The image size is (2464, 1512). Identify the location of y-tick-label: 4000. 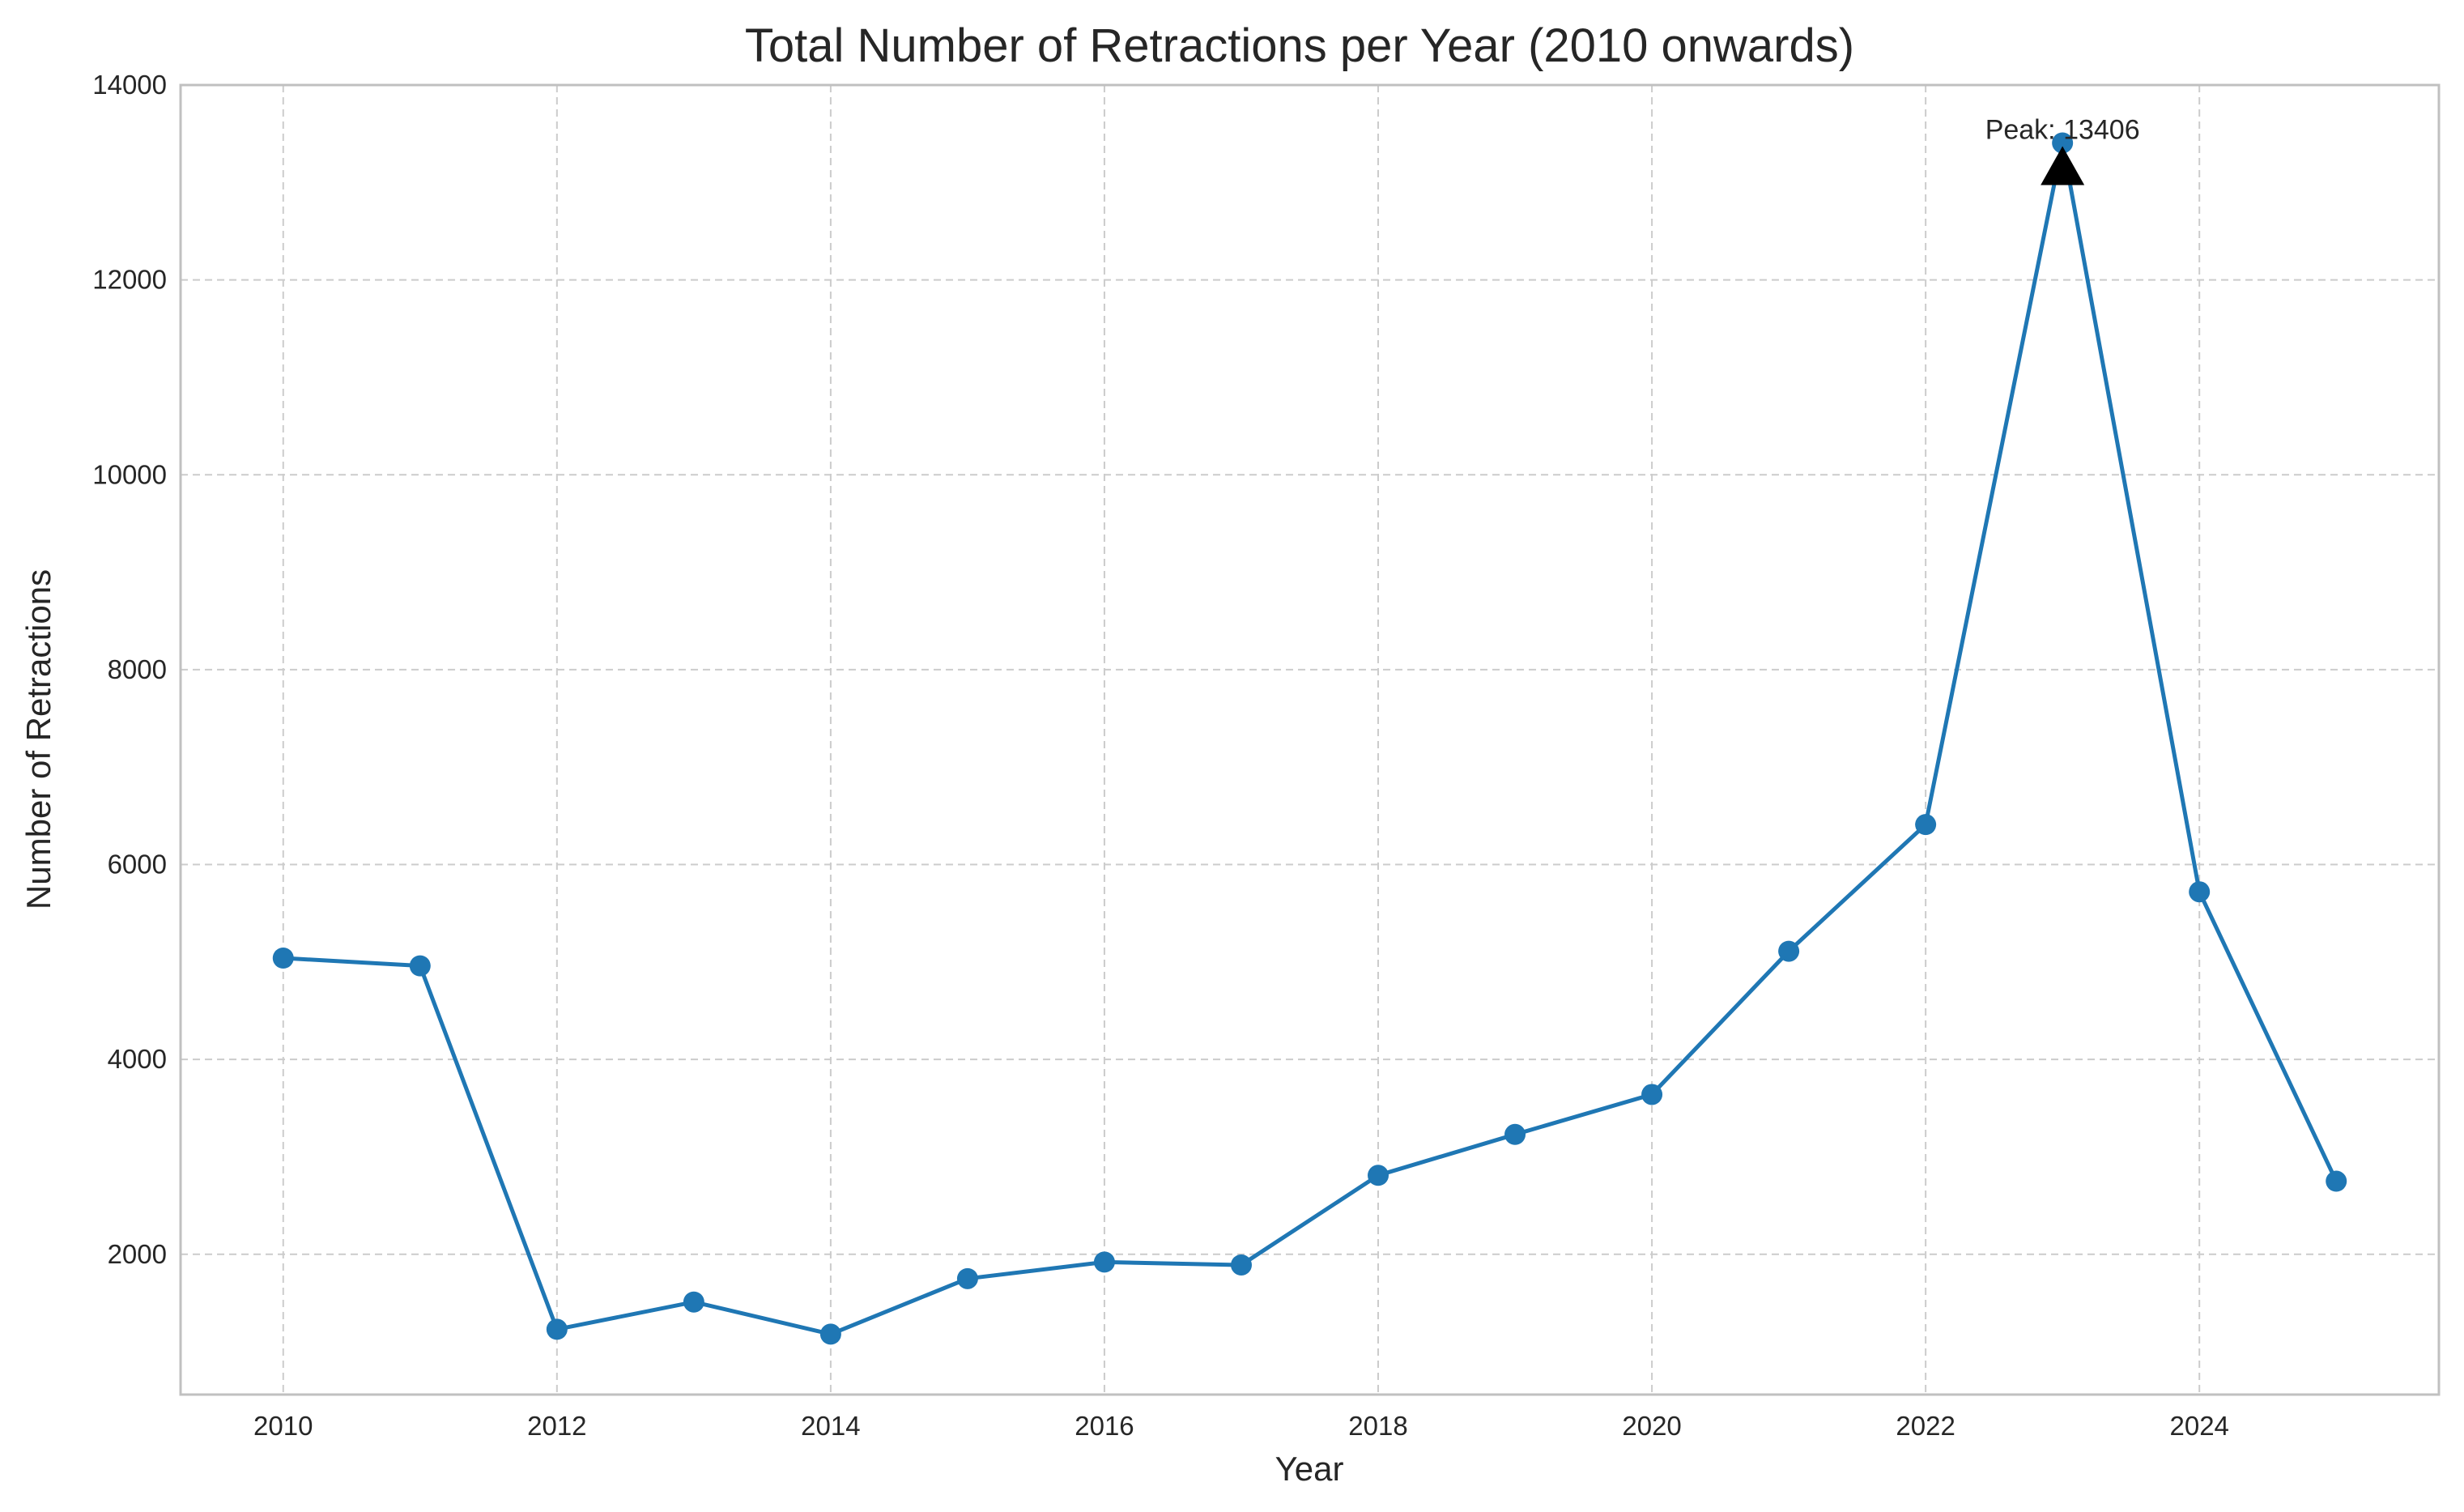
(137, 1059).